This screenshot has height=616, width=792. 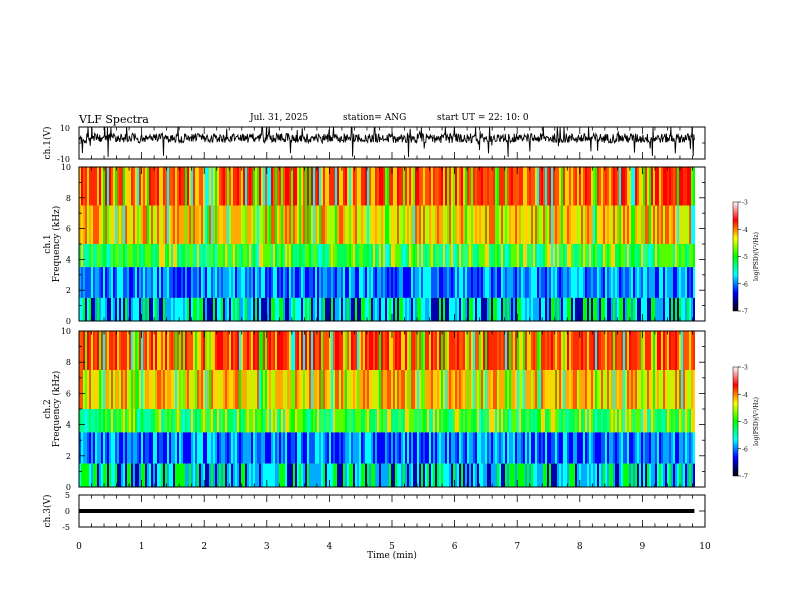 I want to click on ch1-colorbar-tick-label: -4, so click(x=745, y=230).